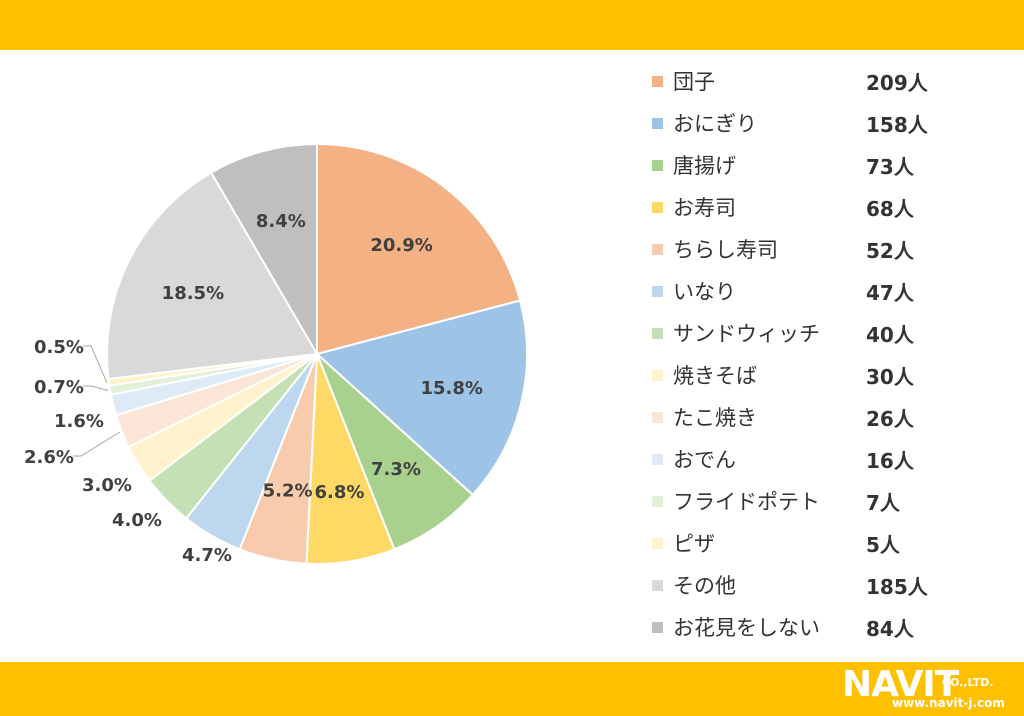  Describe the element at coordinates (890, 419) in the screenshot. I see `legend-count: 26人` at that location.